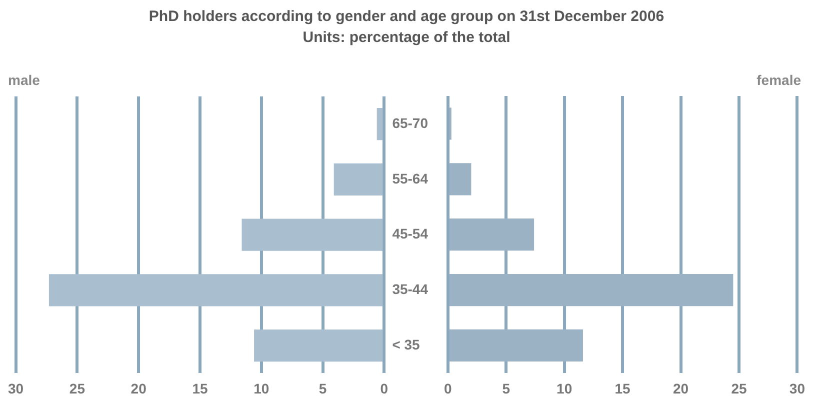  I want to click on y-tick-label: 65-70, so click(410, 122).